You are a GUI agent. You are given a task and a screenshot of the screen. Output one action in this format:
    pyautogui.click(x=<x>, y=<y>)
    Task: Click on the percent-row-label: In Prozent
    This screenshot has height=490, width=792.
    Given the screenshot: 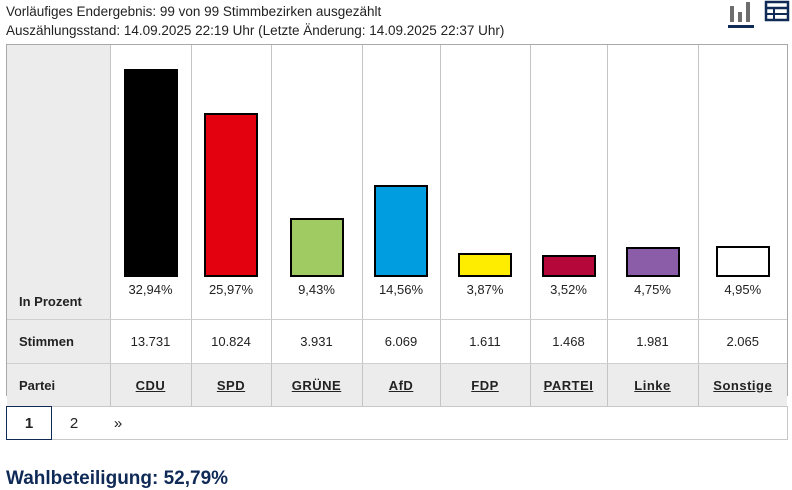 What is the action you would take?
    pyautogui.click(x=58, y=182)
    